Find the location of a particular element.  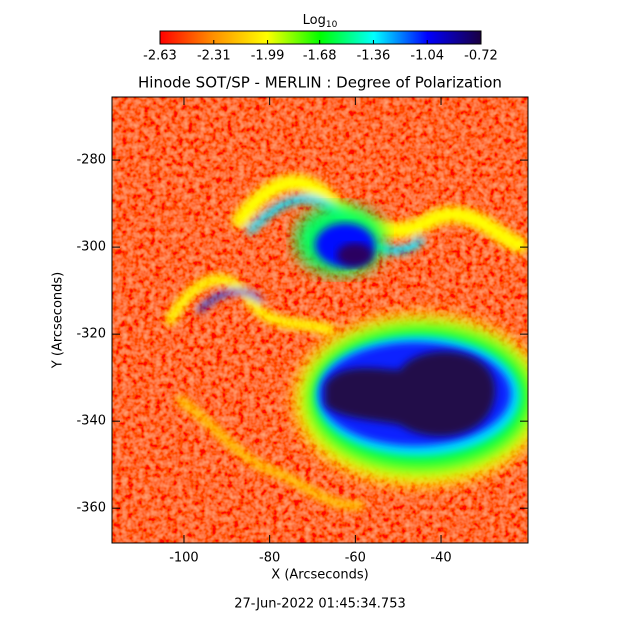

x-axis-label: X (Arcseconds) is located at coordinates (319, 575).